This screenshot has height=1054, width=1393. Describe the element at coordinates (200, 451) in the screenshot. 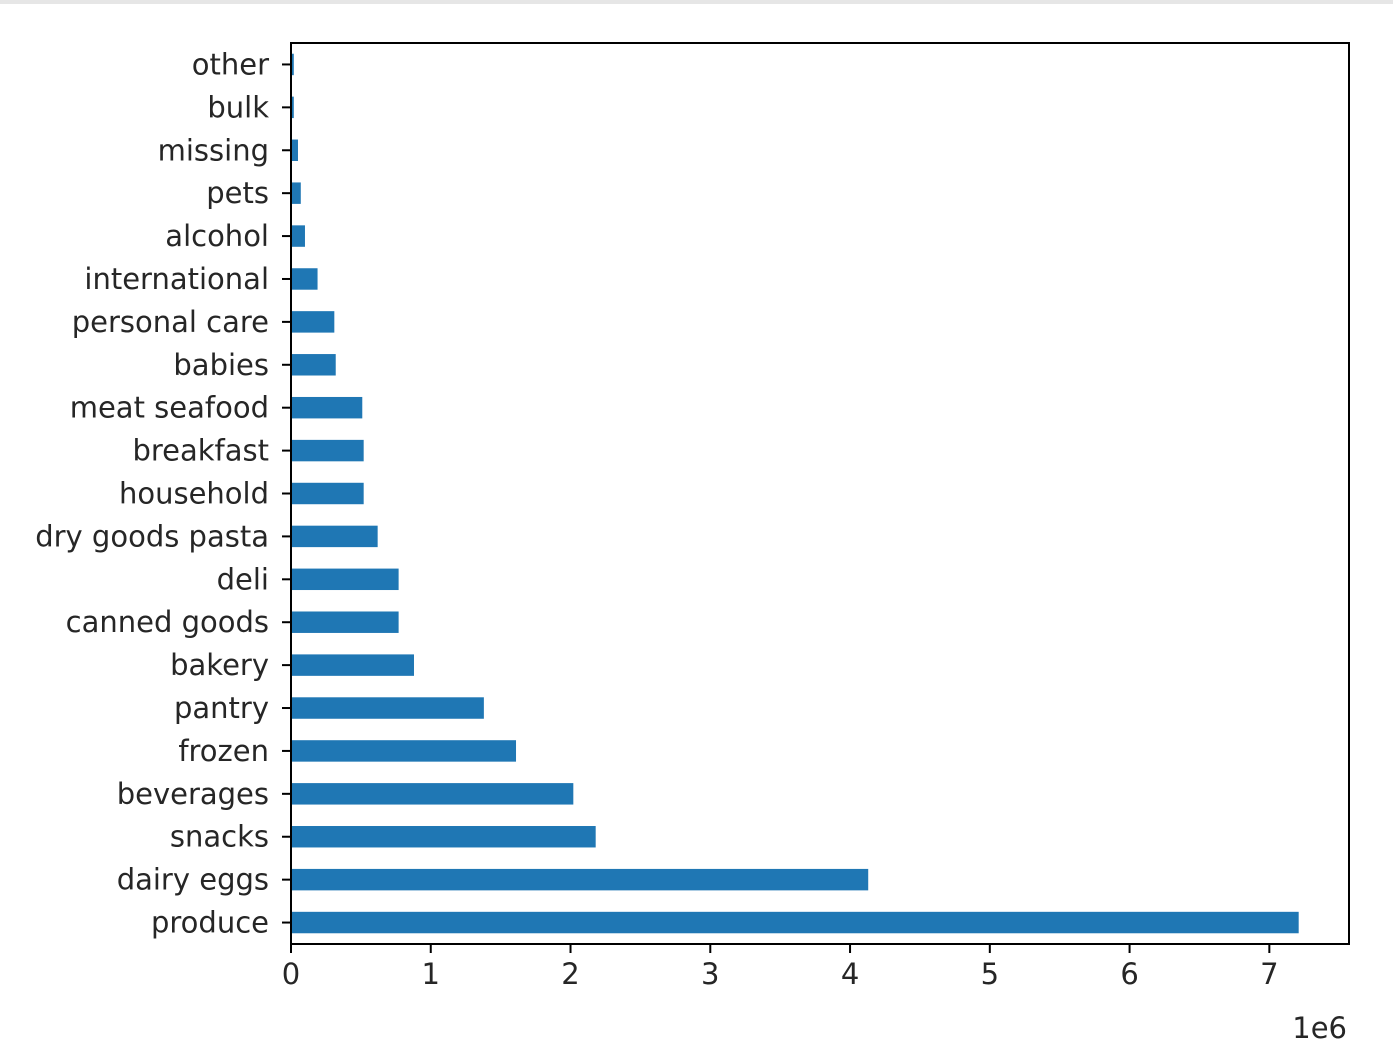

I see `category-label: breakfast` at that location.